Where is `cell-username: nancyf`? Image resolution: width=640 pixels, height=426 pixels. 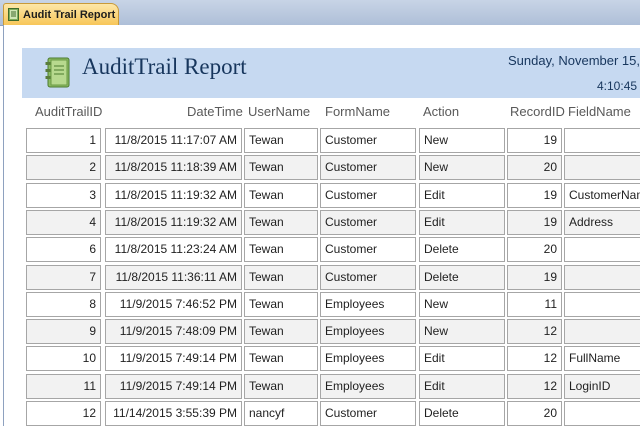
cell-username: nancyf is located at coordinates (281, 413).